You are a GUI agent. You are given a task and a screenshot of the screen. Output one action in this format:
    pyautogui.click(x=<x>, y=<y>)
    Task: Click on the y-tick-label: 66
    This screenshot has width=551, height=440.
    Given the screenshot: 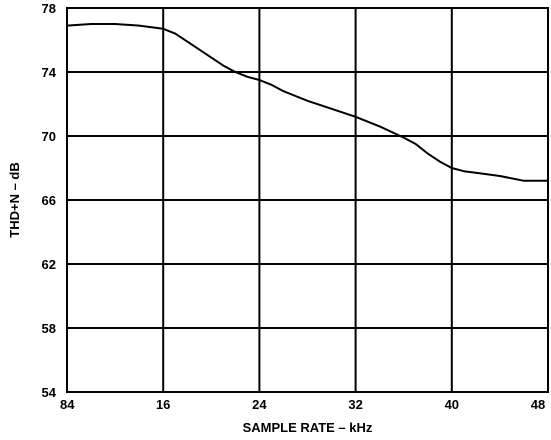 What is the action you would take?
    pyautogui.click(x=49, y=200)
    